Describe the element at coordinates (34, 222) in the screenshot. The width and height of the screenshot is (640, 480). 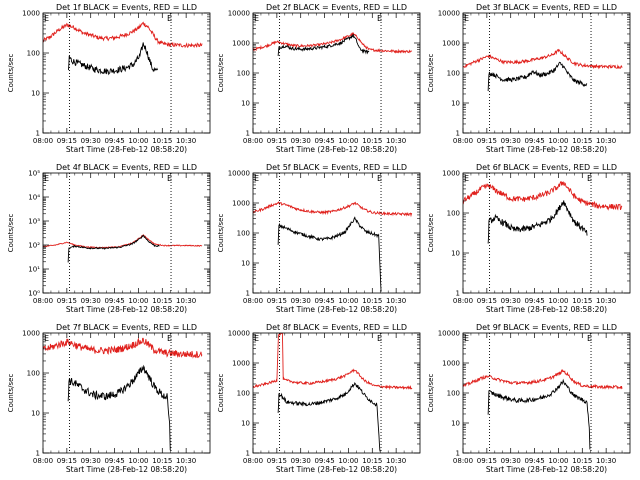
I see `y-tick-label: 10³` at that location.